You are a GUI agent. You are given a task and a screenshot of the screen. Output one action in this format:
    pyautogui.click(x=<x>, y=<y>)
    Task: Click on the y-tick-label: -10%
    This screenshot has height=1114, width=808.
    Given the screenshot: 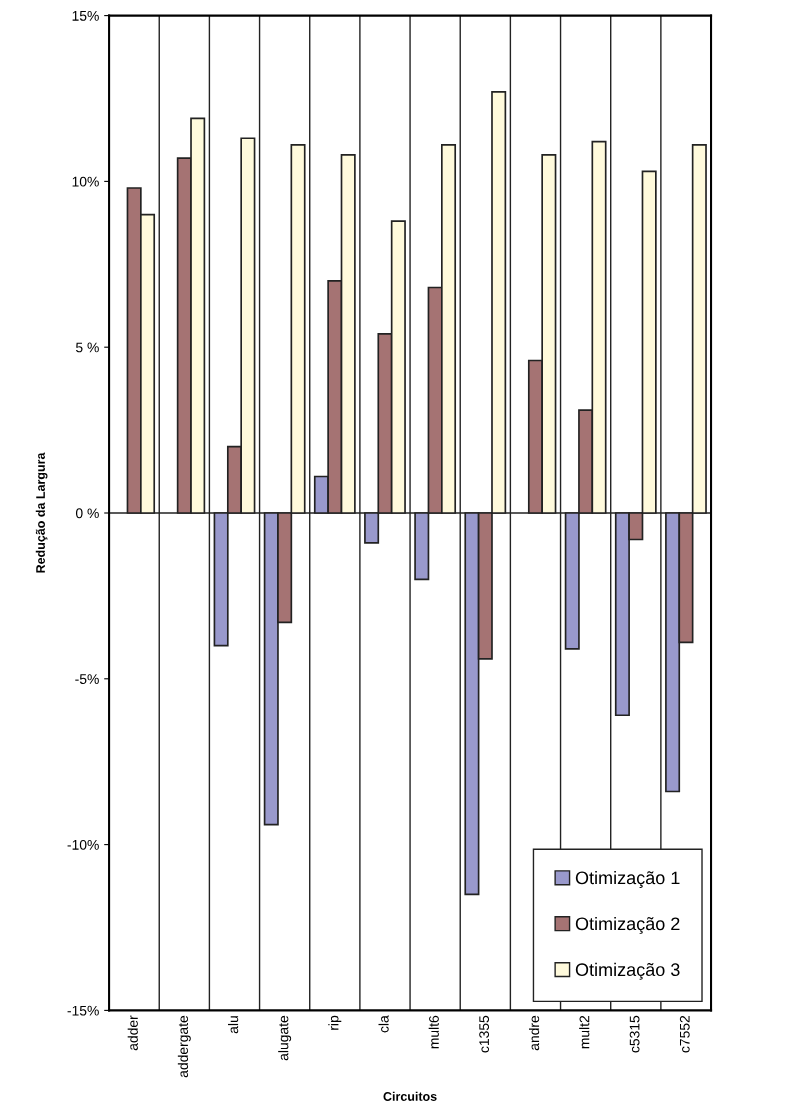 What is the action you would take?
    pyautogui.click(x=83, y=844)
    